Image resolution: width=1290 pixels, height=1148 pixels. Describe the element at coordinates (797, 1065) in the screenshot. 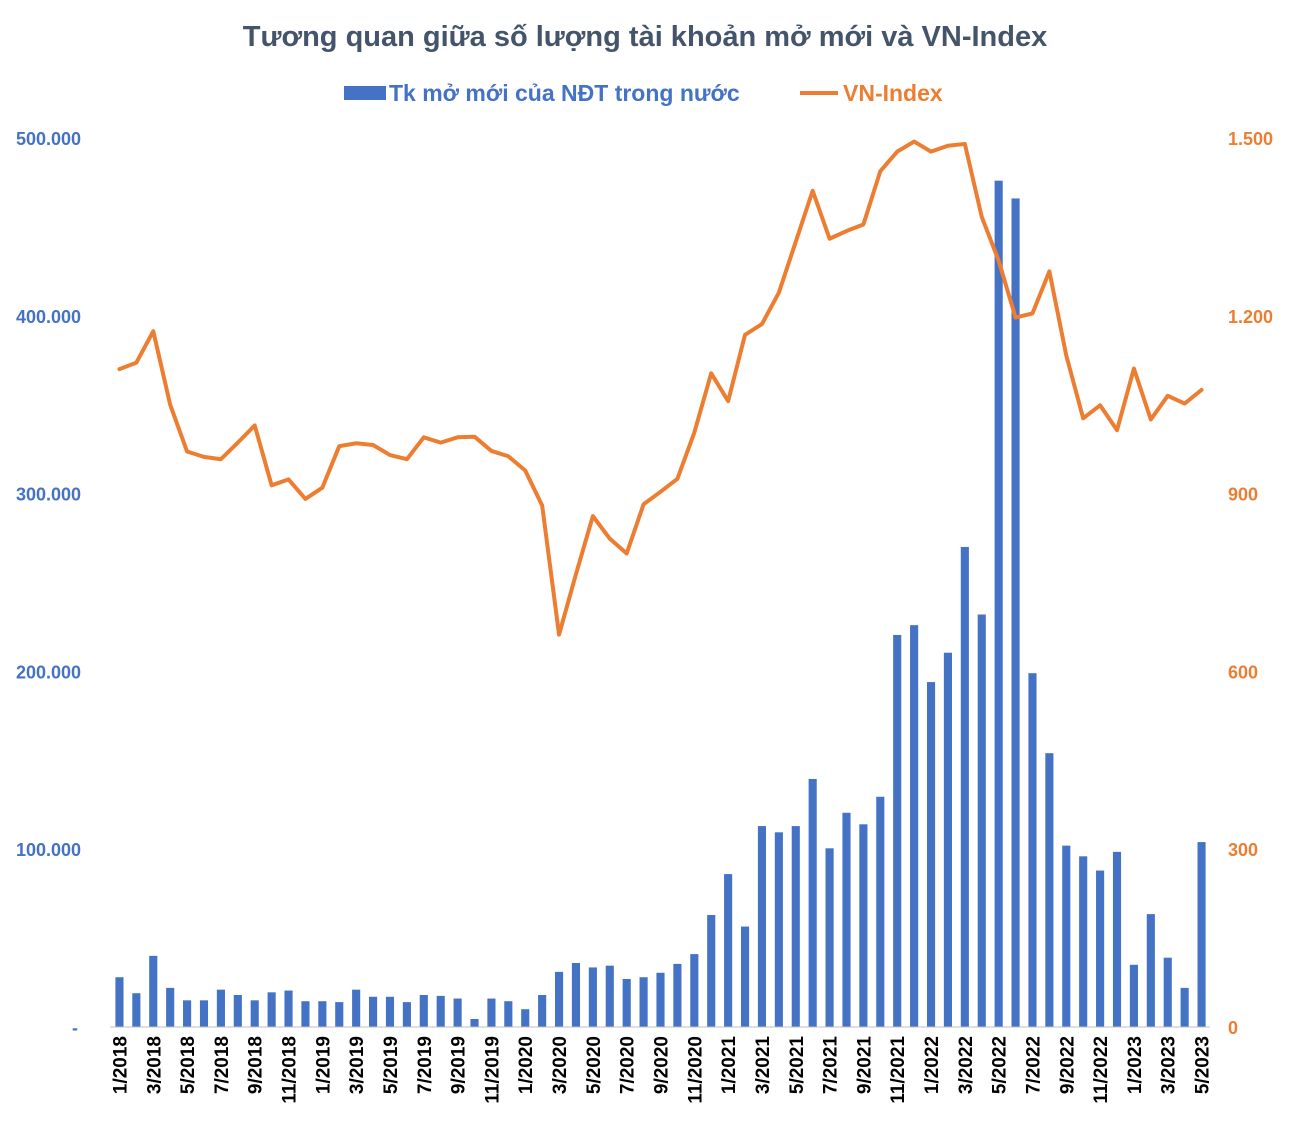

I see `x-tick-label: 5/2021` at that location.